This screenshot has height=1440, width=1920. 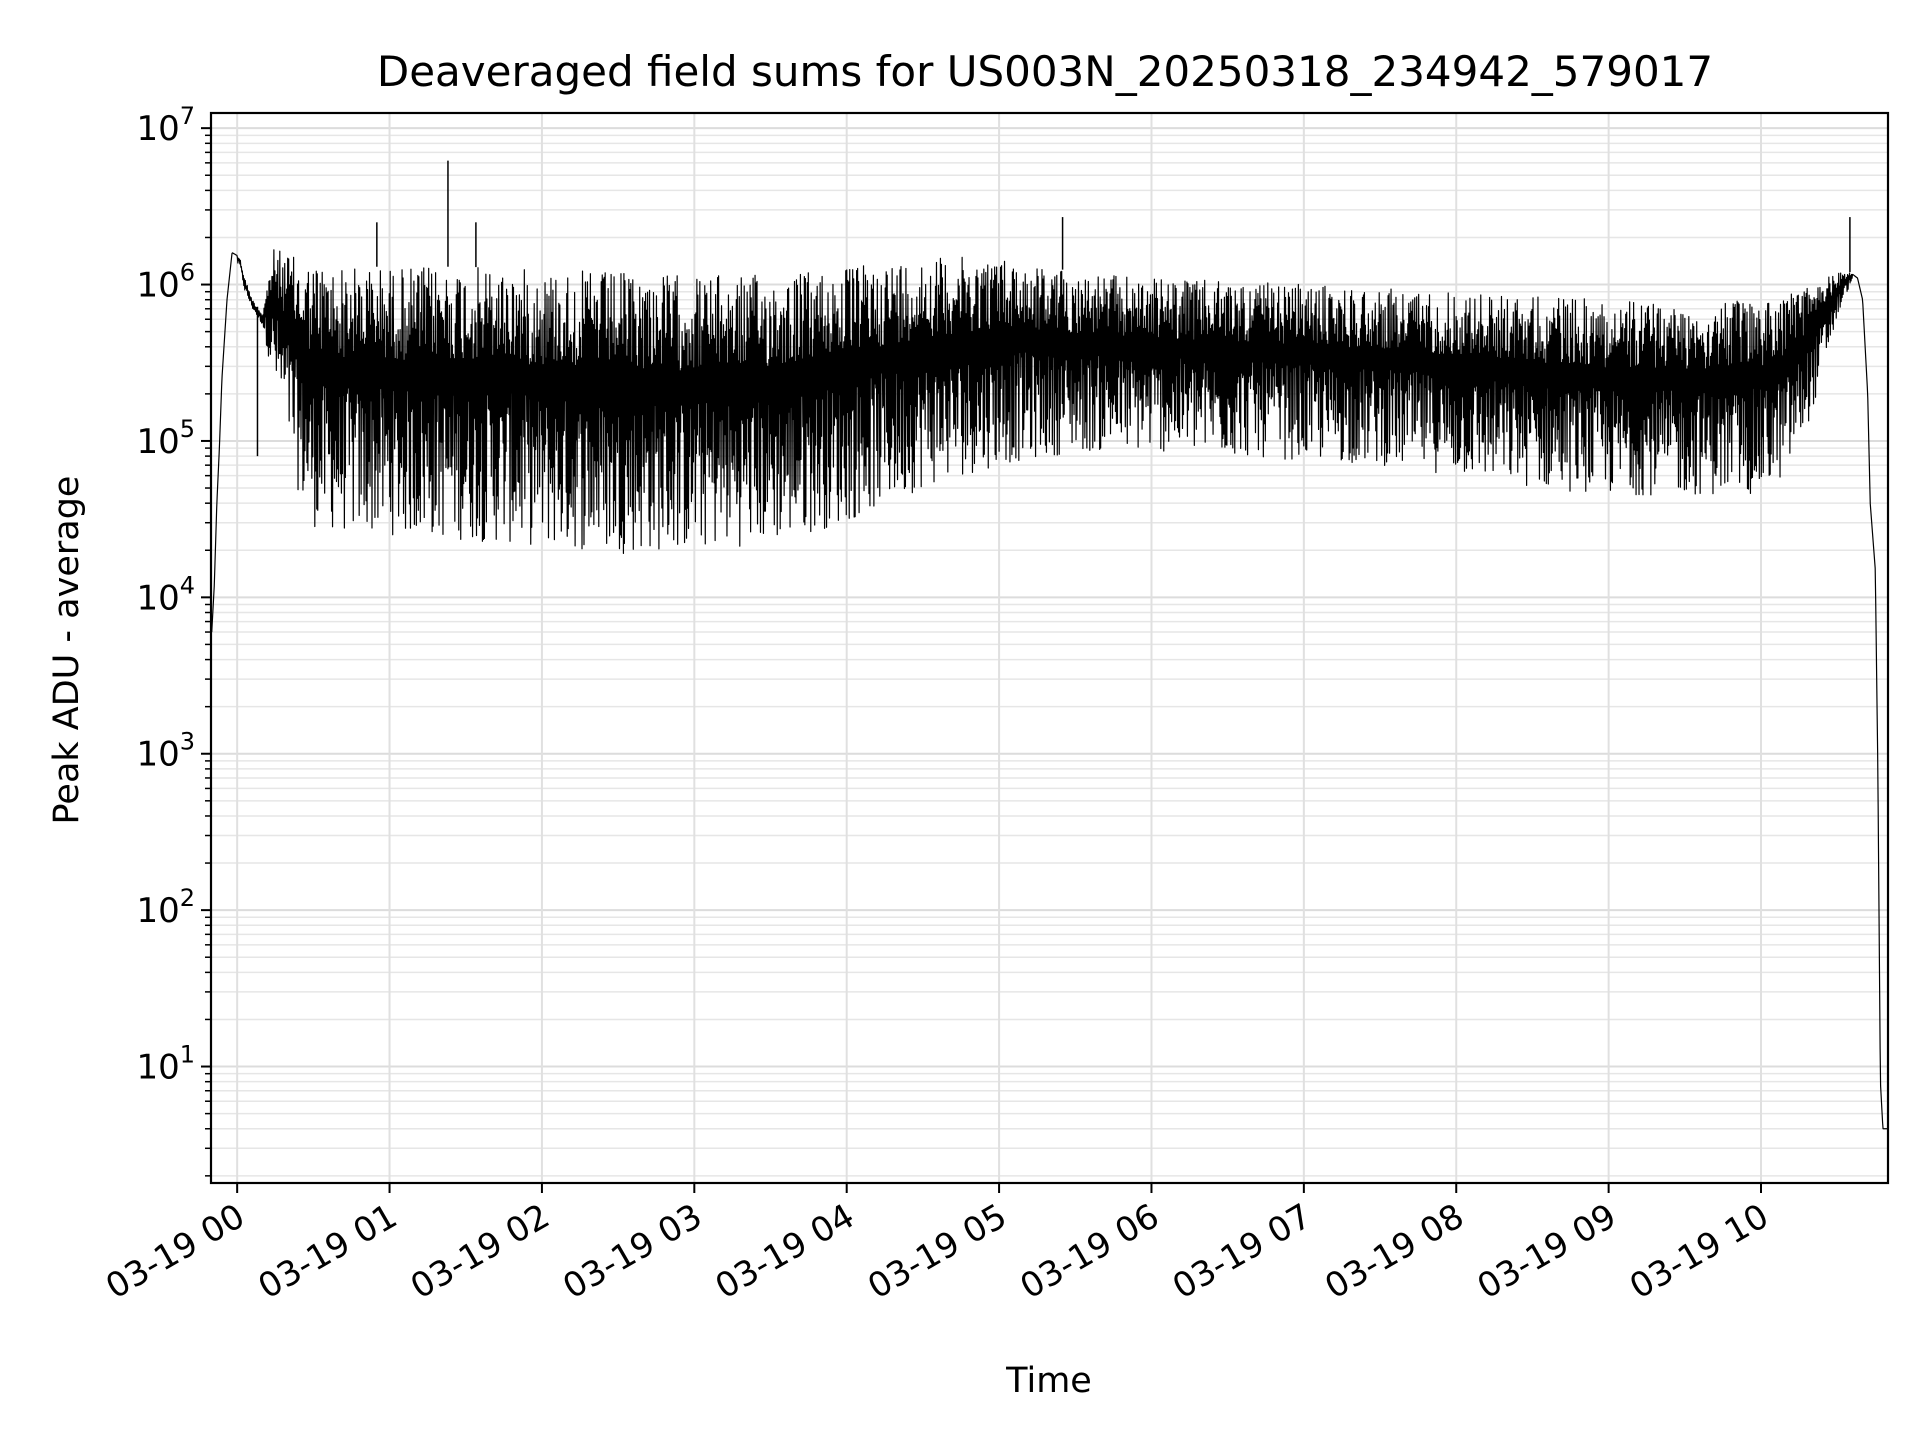 What do you see at coordinates (1048, 1381) in the screenshot?
I see `x-axis-label: Time` at bounding box center [1048, 1381].